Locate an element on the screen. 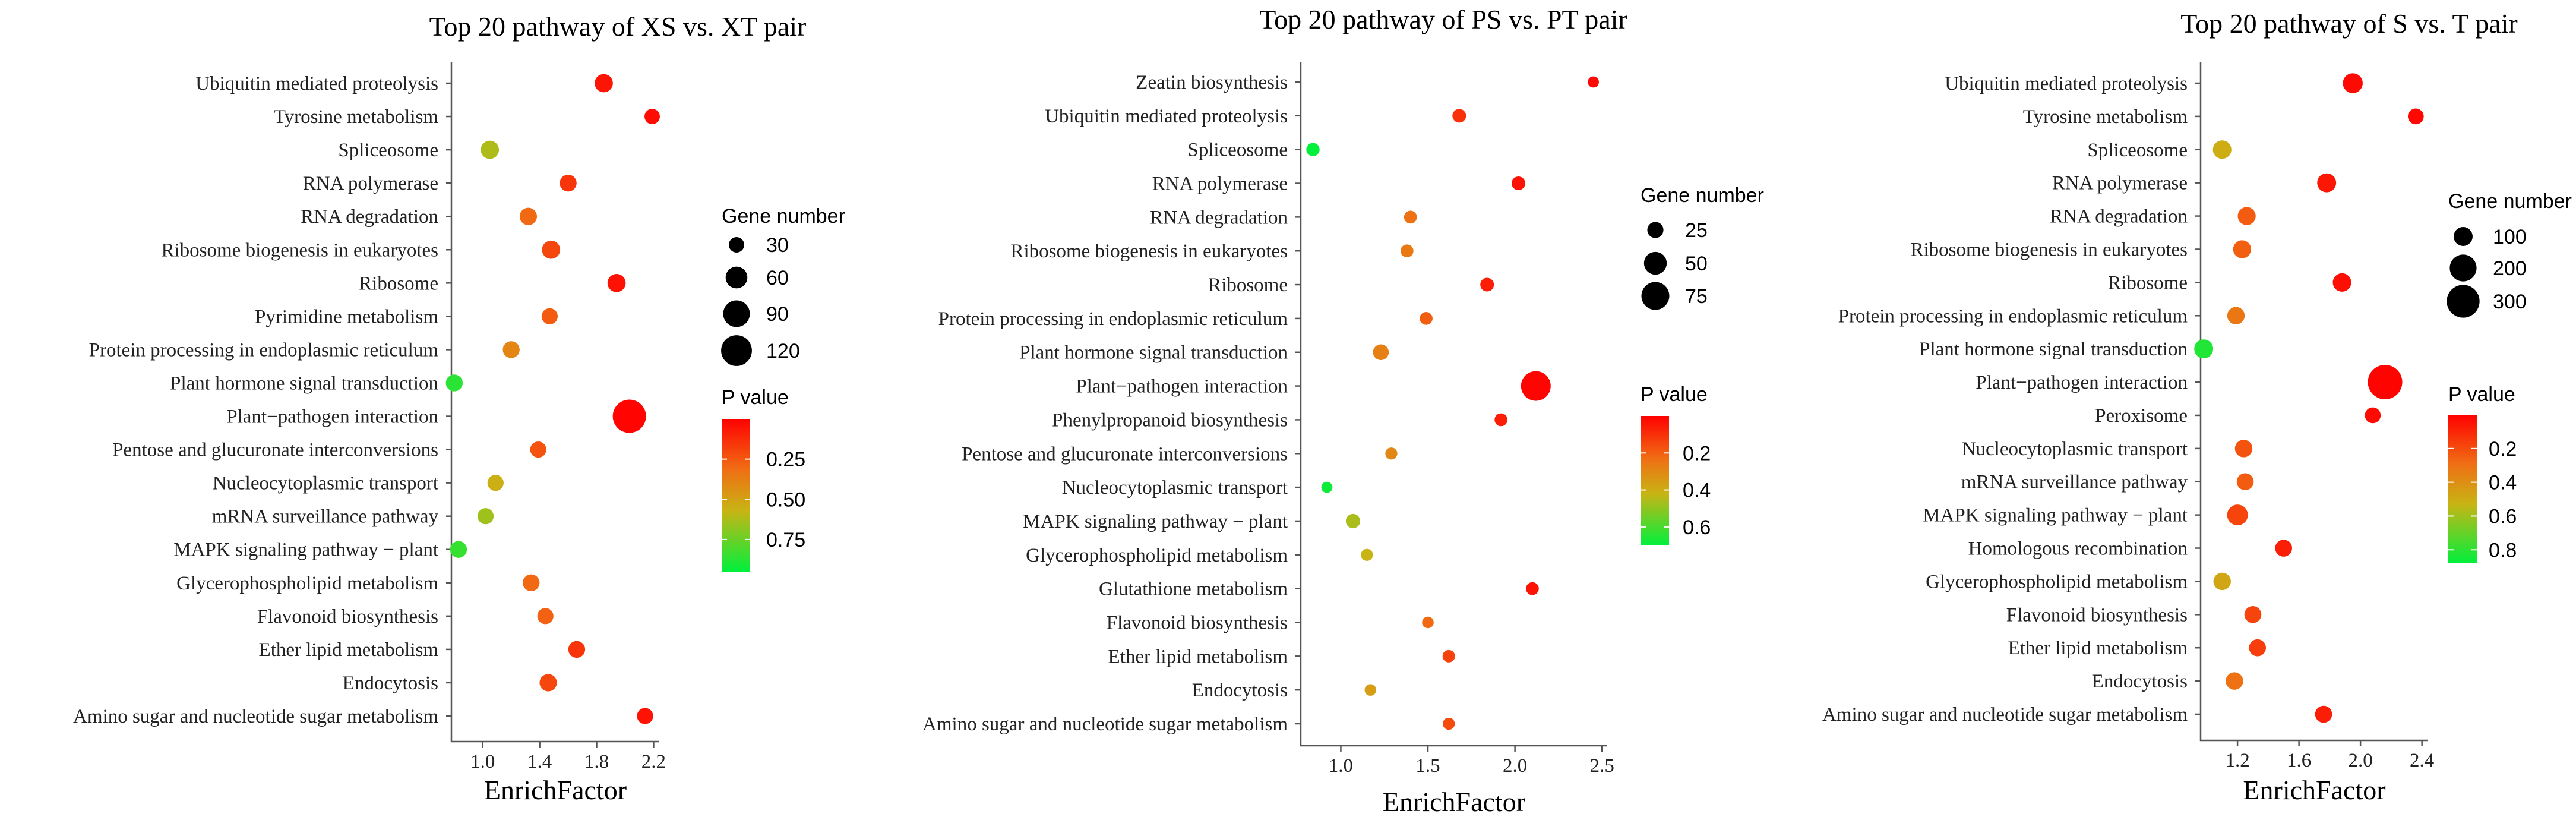 This screenshot has height=820, width=2576. x-tick-label: 1.4 is located at coordinates (539, 761).